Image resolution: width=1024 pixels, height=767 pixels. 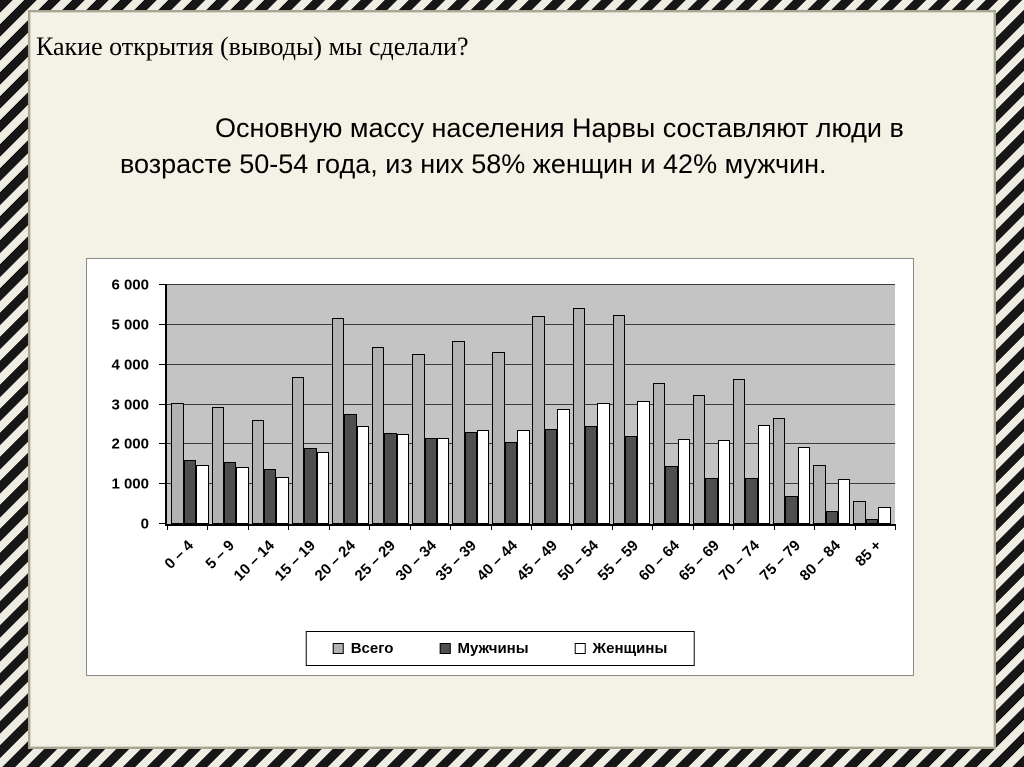 I want to click on chart-legend: Всего Мужчины Женщины, so click(x=500, y=648).